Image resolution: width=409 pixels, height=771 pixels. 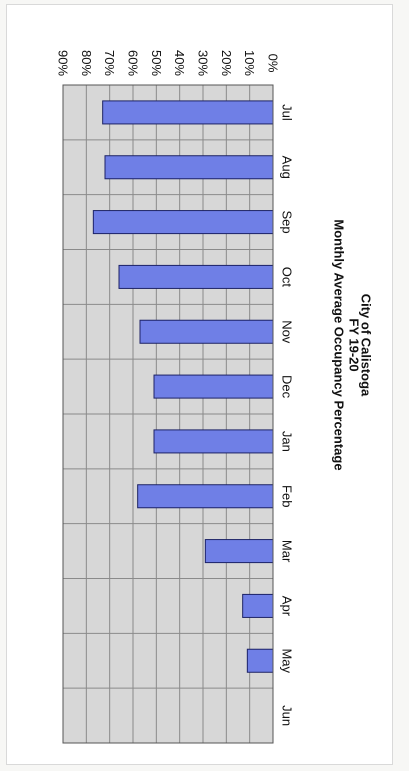 I want to click on bar-jul, so click(x=188, y=112).